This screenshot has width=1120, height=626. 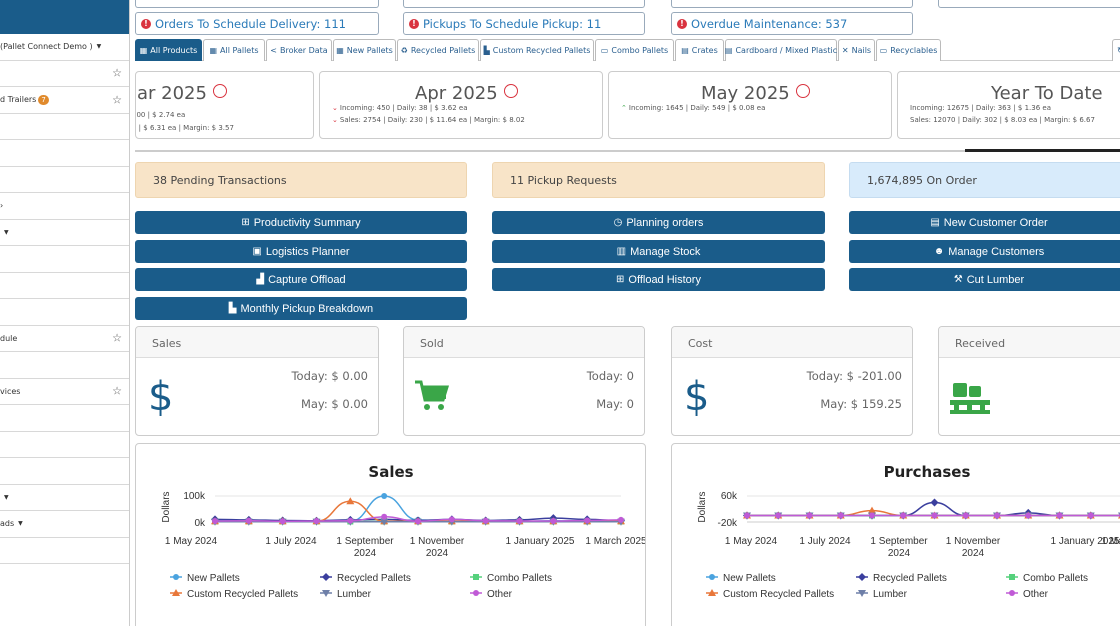 What do you see at coordinates (299, 50) in the screenshot?
I see `tab-broker-data: < Broker Data` at bounding box center [299, 50].